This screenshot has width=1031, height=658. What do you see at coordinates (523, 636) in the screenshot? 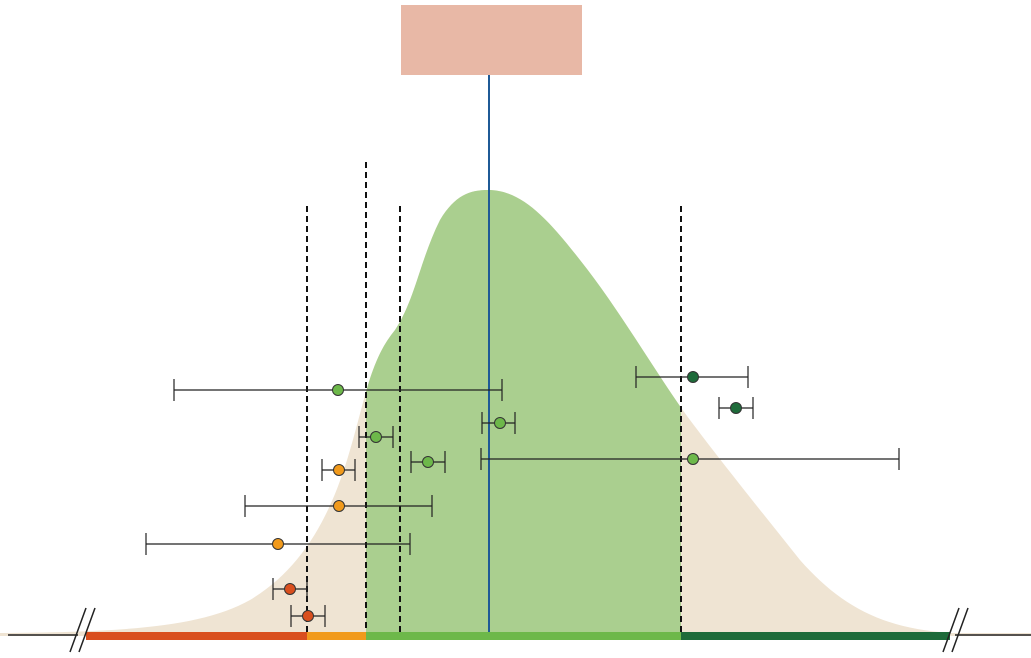
I see `category-segment-light-green` at bounding box center [523, 636].